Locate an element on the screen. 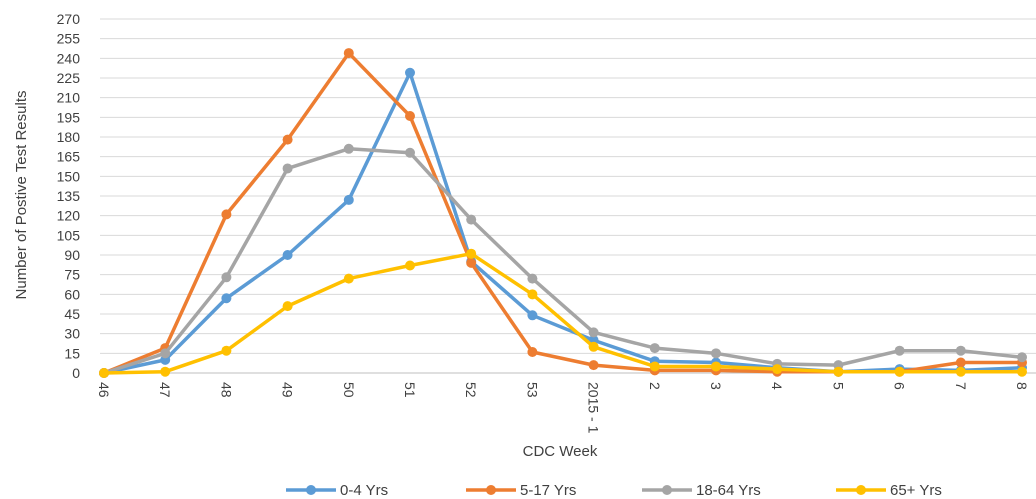  y-tick-label: 60 is located at coordinates (72, 294).